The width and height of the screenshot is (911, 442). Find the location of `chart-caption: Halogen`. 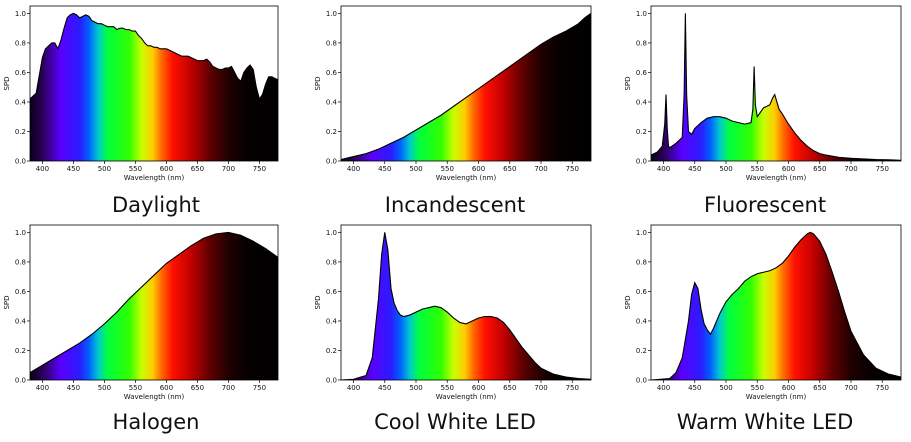

chart-caption: Halogen is located at coordinates (156, 422).